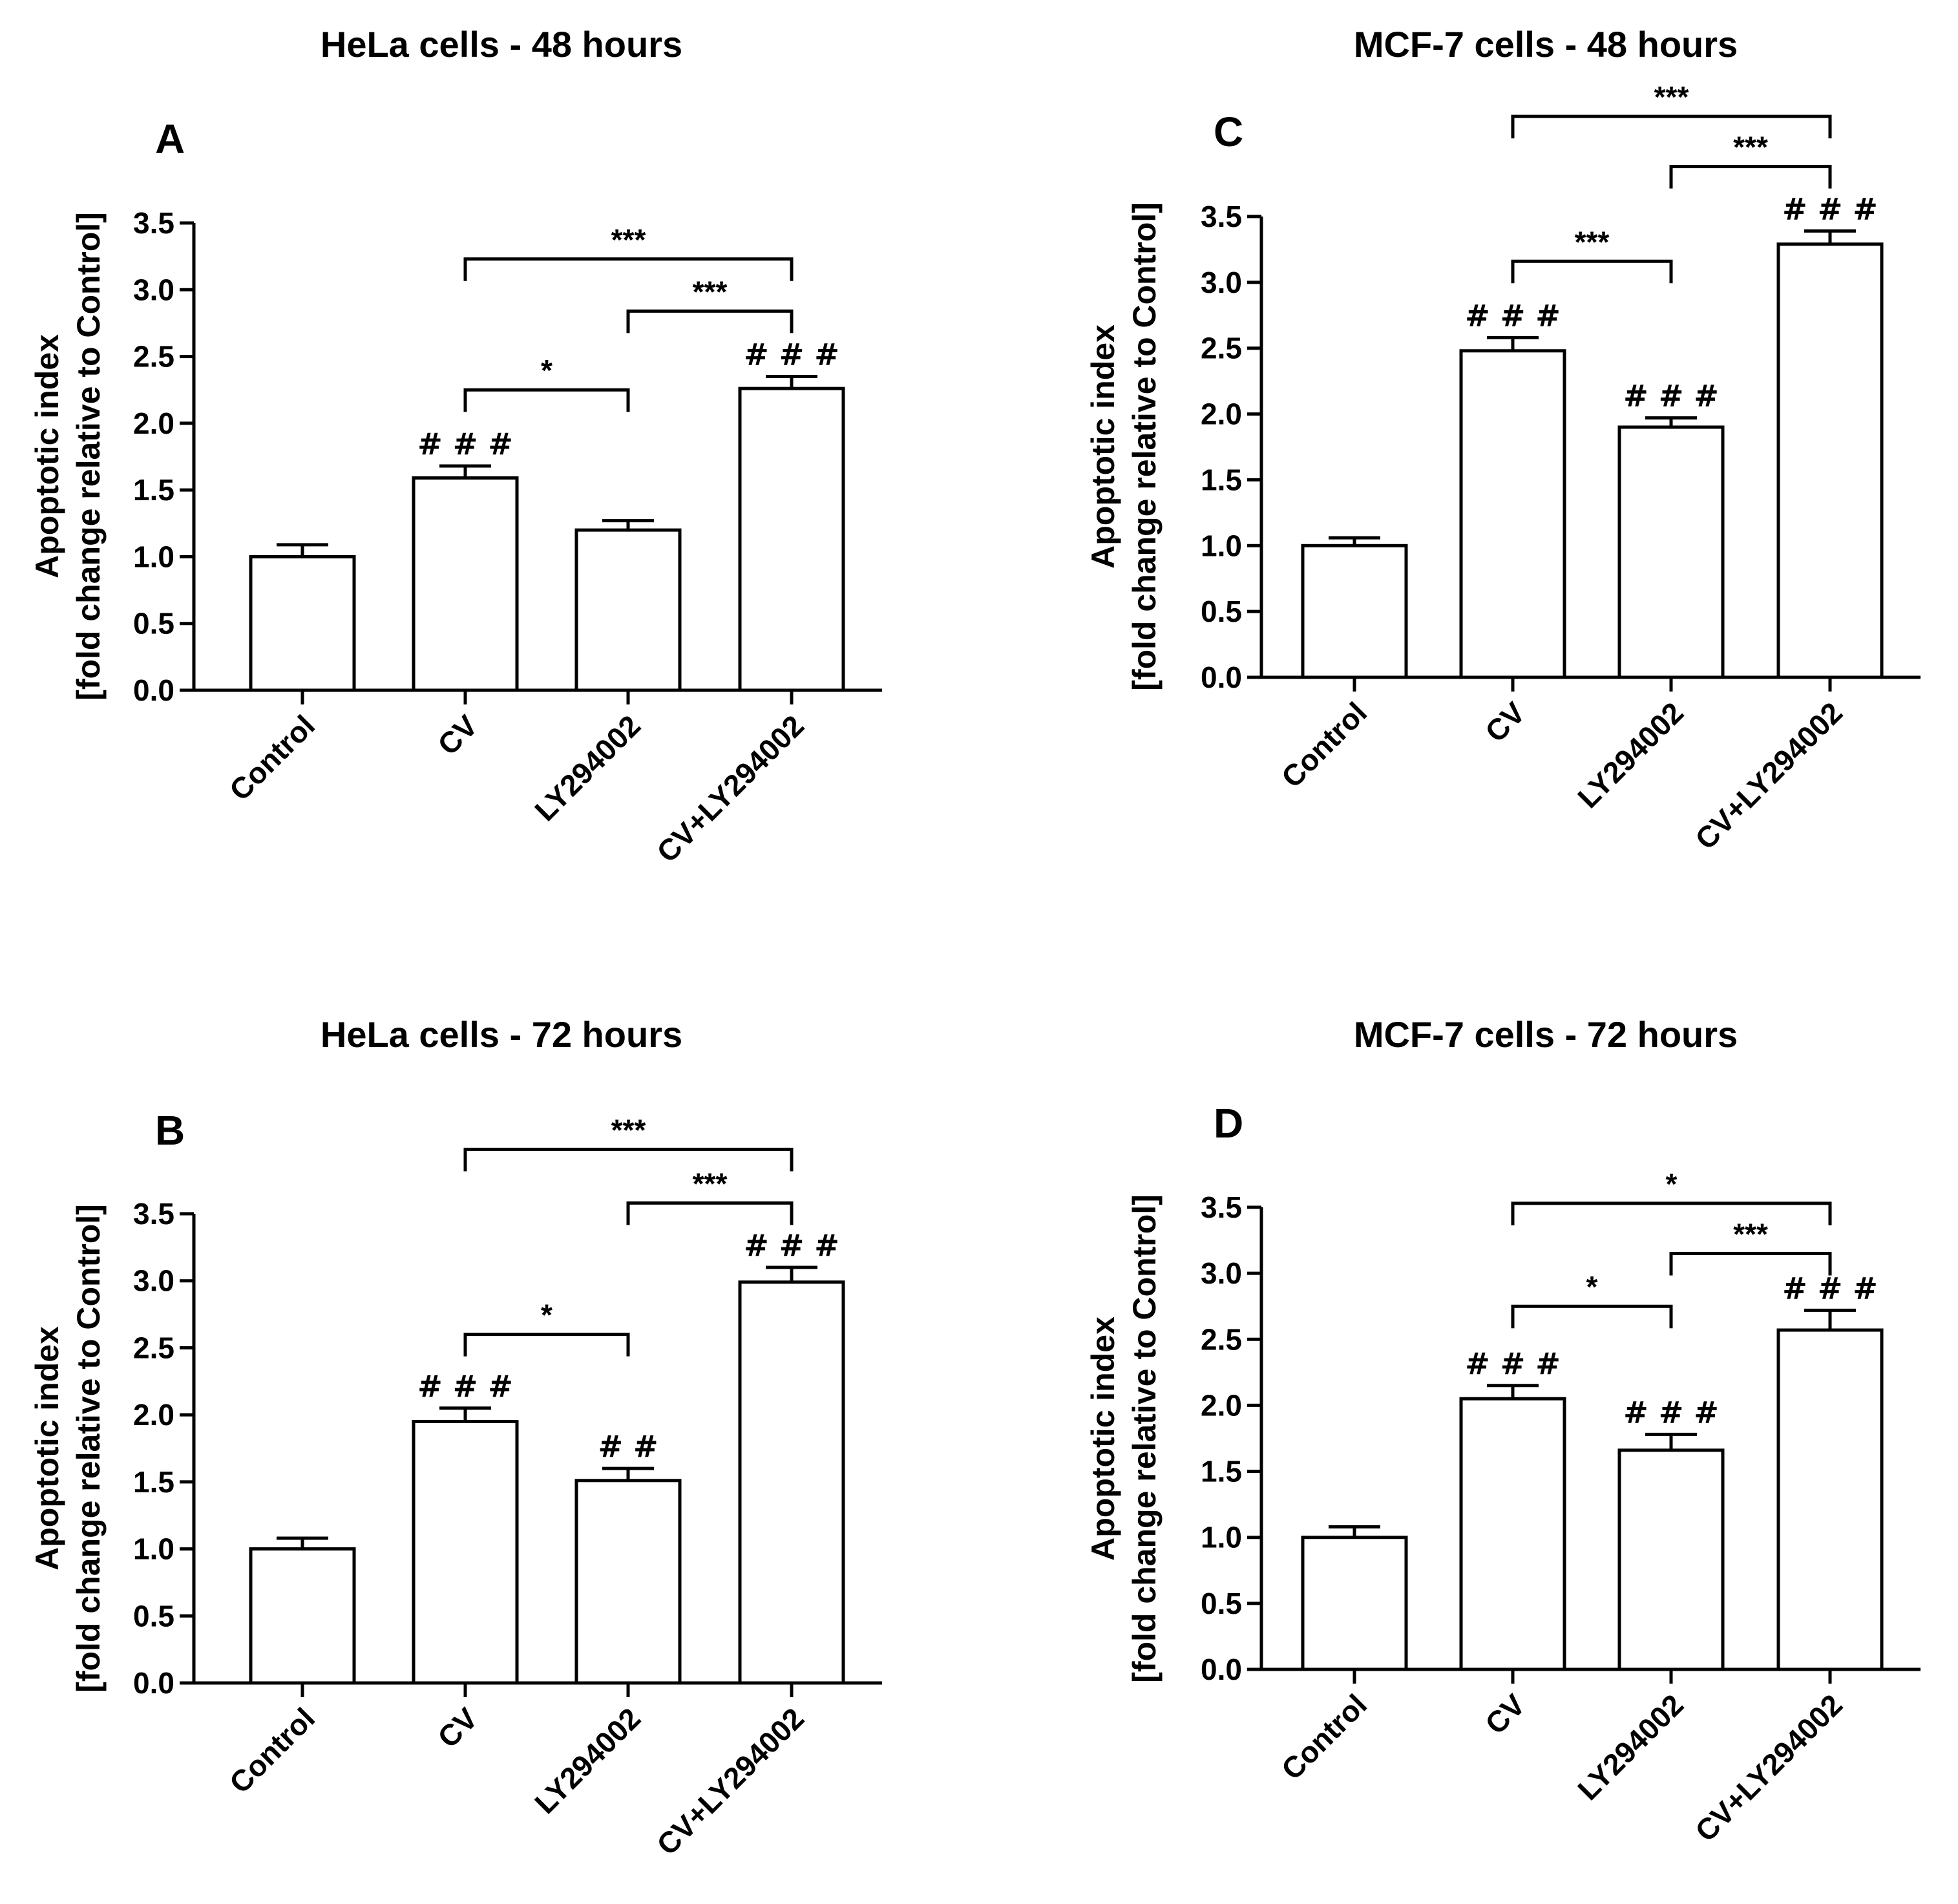 Image resolution: width=1958 pixels, height=1904 pixels. What do you see at coordinates (628, 1446) in the screenshot?
I see `significance-hash: # #` at bounding box center [628, 1446].